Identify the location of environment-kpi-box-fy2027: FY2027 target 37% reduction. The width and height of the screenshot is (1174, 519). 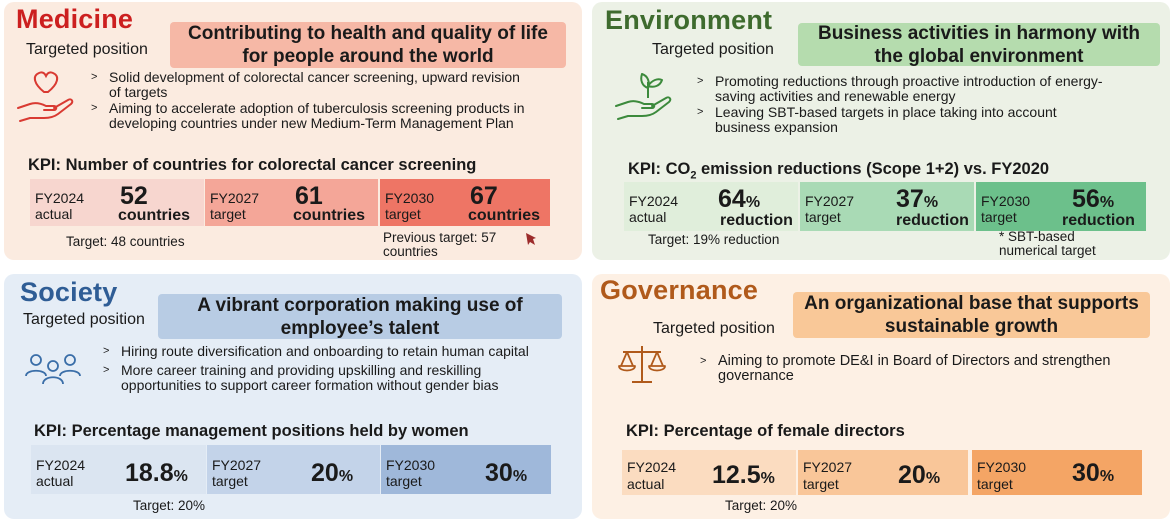
(887, 206).